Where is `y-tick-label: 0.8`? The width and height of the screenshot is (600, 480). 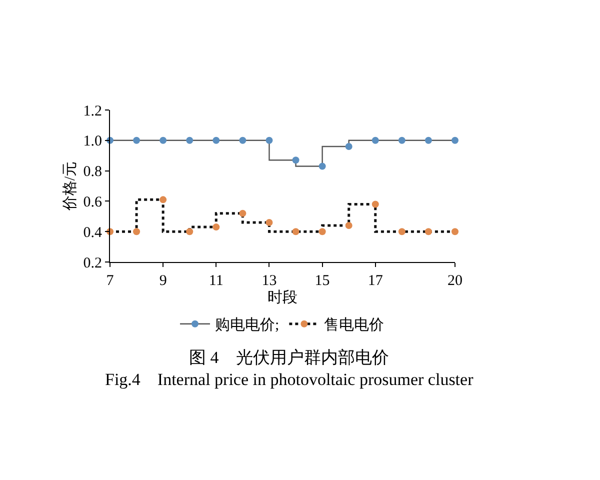 y-tick-label: 0.8 is located at coordinates (92, 172).